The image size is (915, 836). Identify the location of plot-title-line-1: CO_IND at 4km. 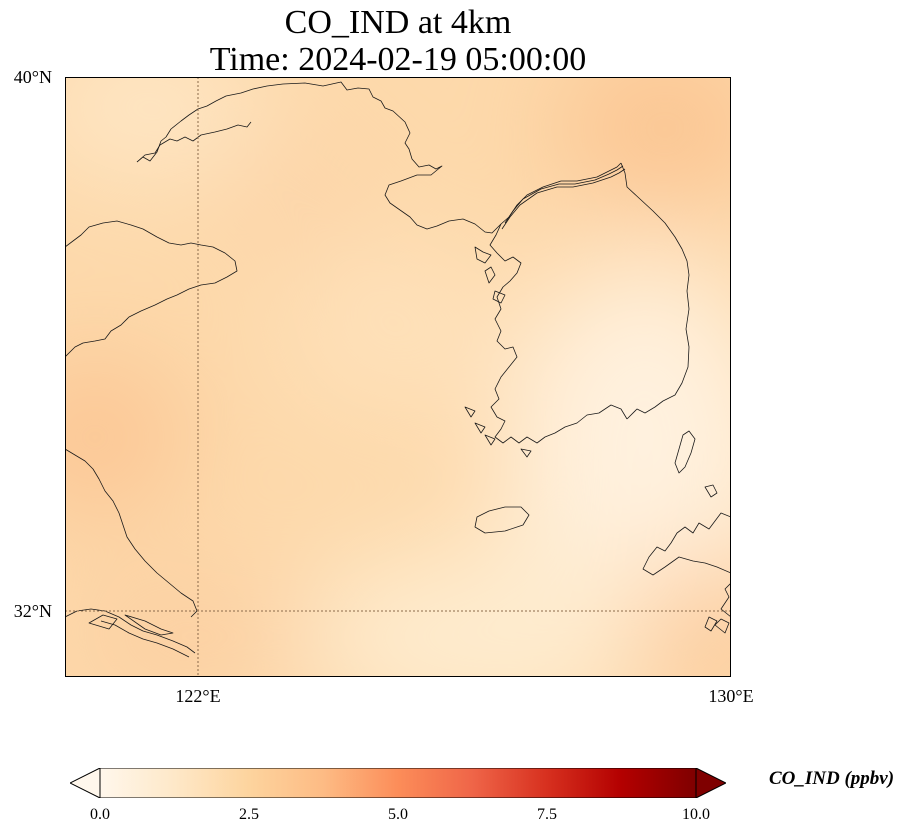
(398, 22).